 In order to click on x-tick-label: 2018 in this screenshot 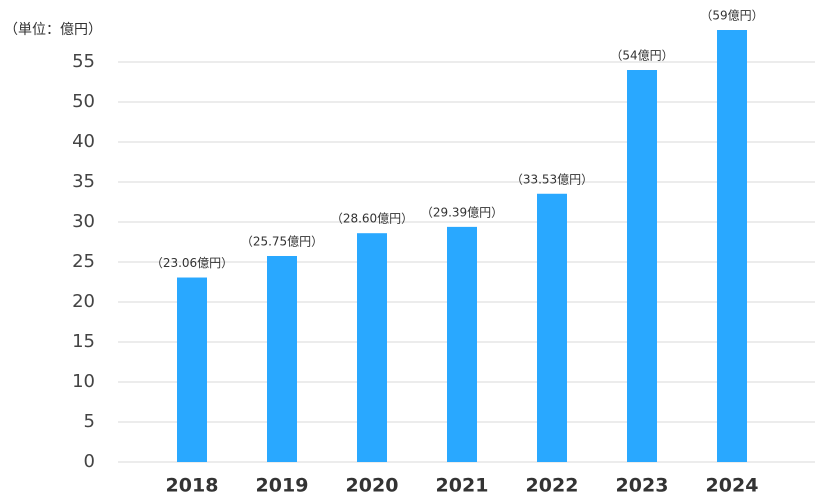, I will do `click(192, 486)`.